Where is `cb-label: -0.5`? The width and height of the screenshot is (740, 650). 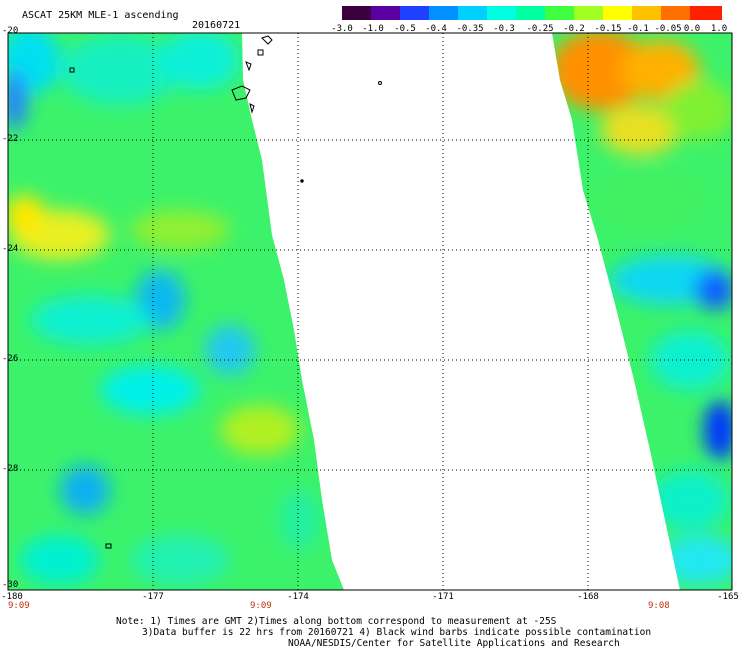
cb-label: -0.5 is located at coordinates (405, 29).